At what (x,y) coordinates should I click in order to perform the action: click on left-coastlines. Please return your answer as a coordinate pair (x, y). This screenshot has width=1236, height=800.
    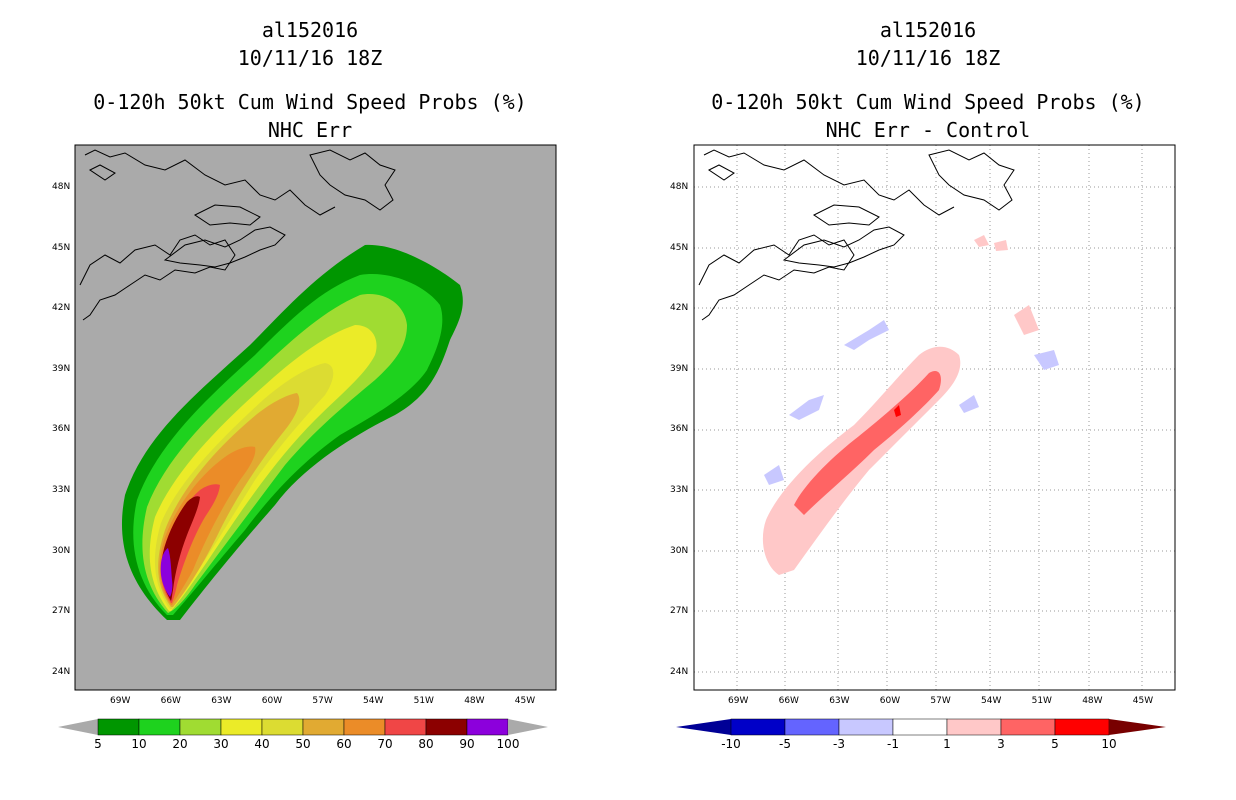
    Looking at the image, I should click on (237, 235).